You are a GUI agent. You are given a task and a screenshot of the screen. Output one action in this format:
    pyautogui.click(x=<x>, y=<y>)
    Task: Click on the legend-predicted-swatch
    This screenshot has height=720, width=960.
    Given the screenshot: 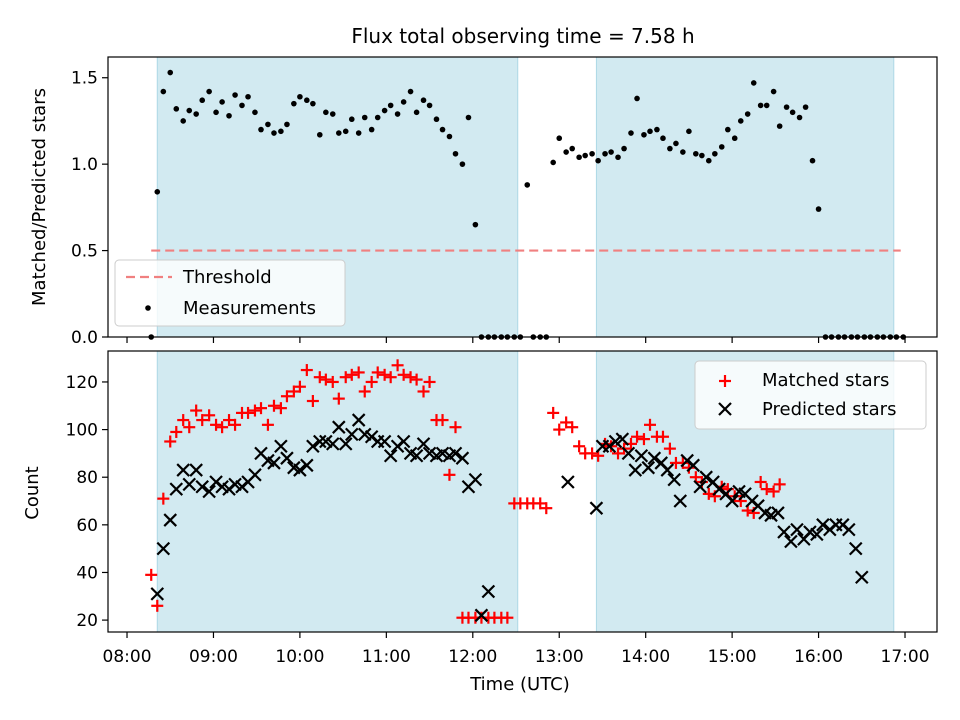 What is the action you would take?
    pyautogui.click(x=725, y=409)
    